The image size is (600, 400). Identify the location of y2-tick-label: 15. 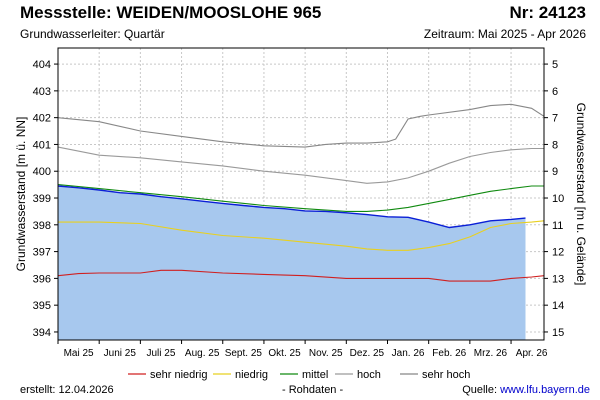
(558, 333).